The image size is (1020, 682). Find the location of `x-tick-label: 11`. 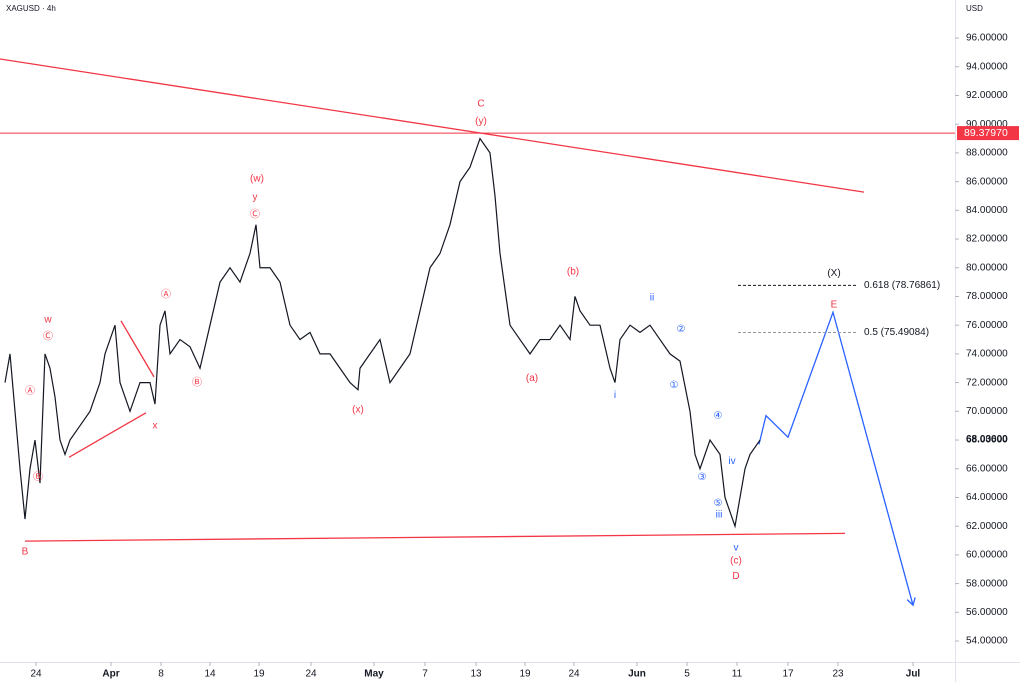

x-tick-label: 11 is located at coordinates (737, 674).